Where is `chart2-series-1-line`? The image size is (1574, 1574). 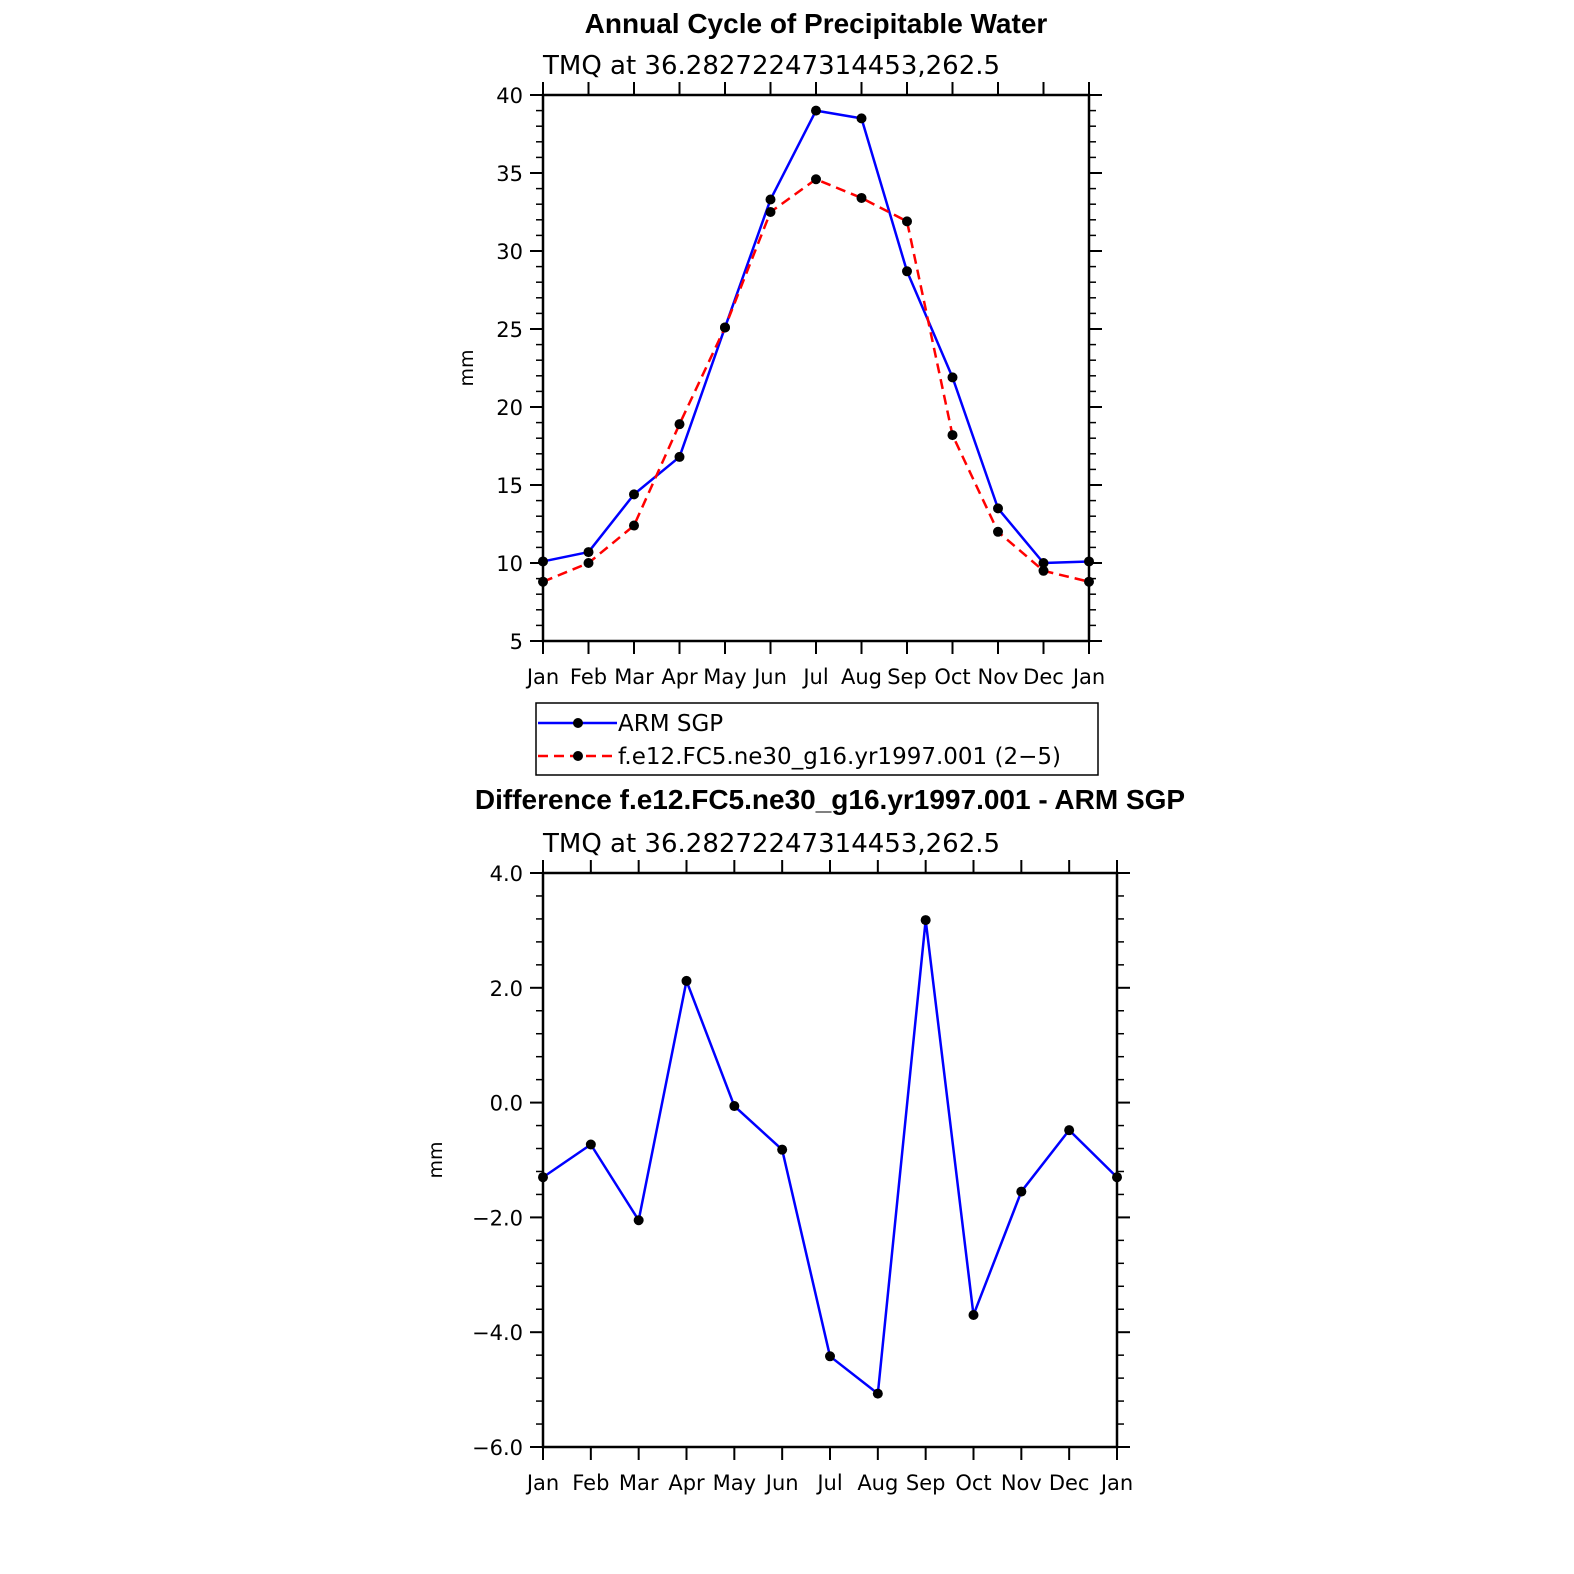 chart2-series-1-line is located at coordinates (830, 1156).